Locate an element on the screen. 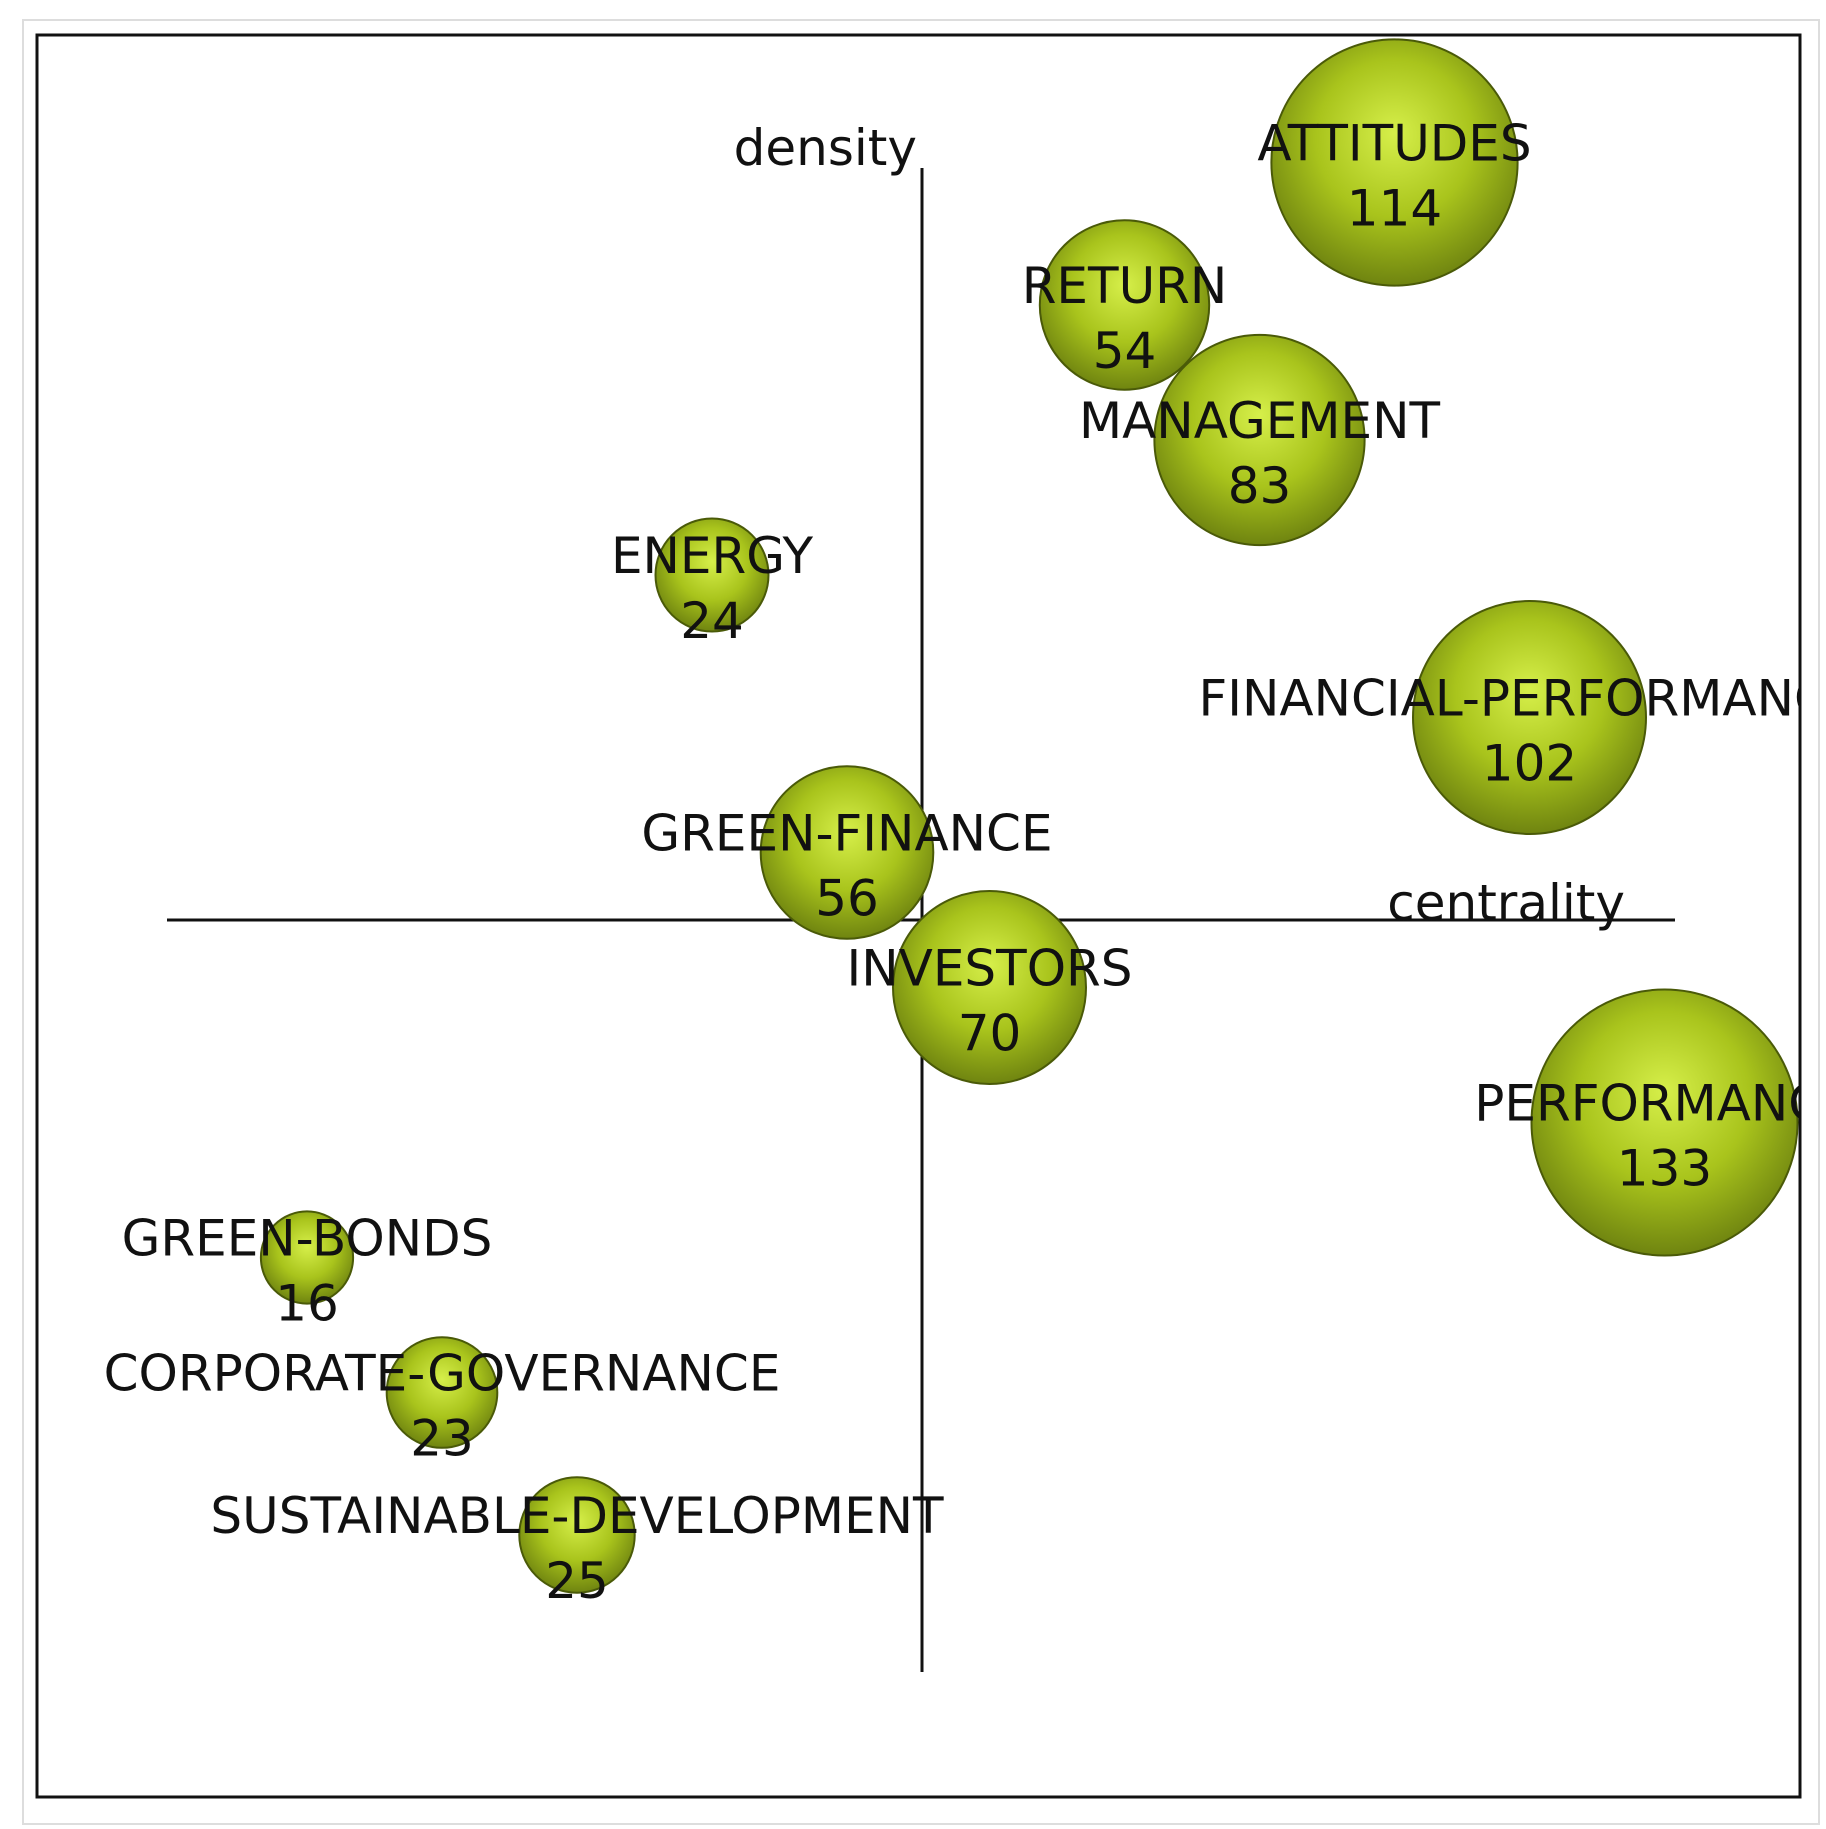 This screenshot has width=1826, height=1829. bubble-value: 133 is located at coordinates (1664, 1169).